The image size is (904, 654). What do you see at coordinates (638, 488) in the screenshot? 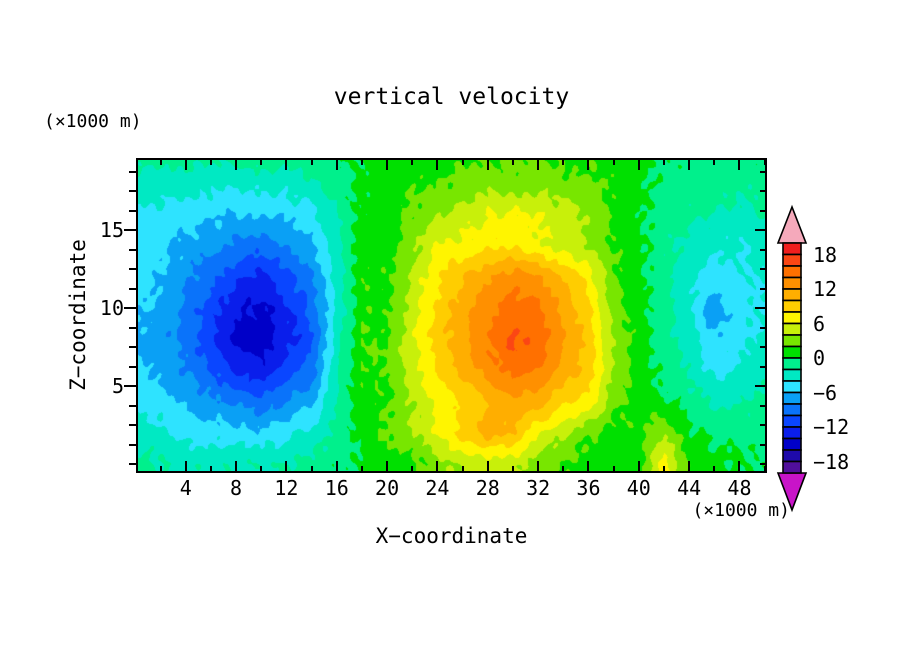
I see `x-tick-label: 40` at bounding box center [638, 488].